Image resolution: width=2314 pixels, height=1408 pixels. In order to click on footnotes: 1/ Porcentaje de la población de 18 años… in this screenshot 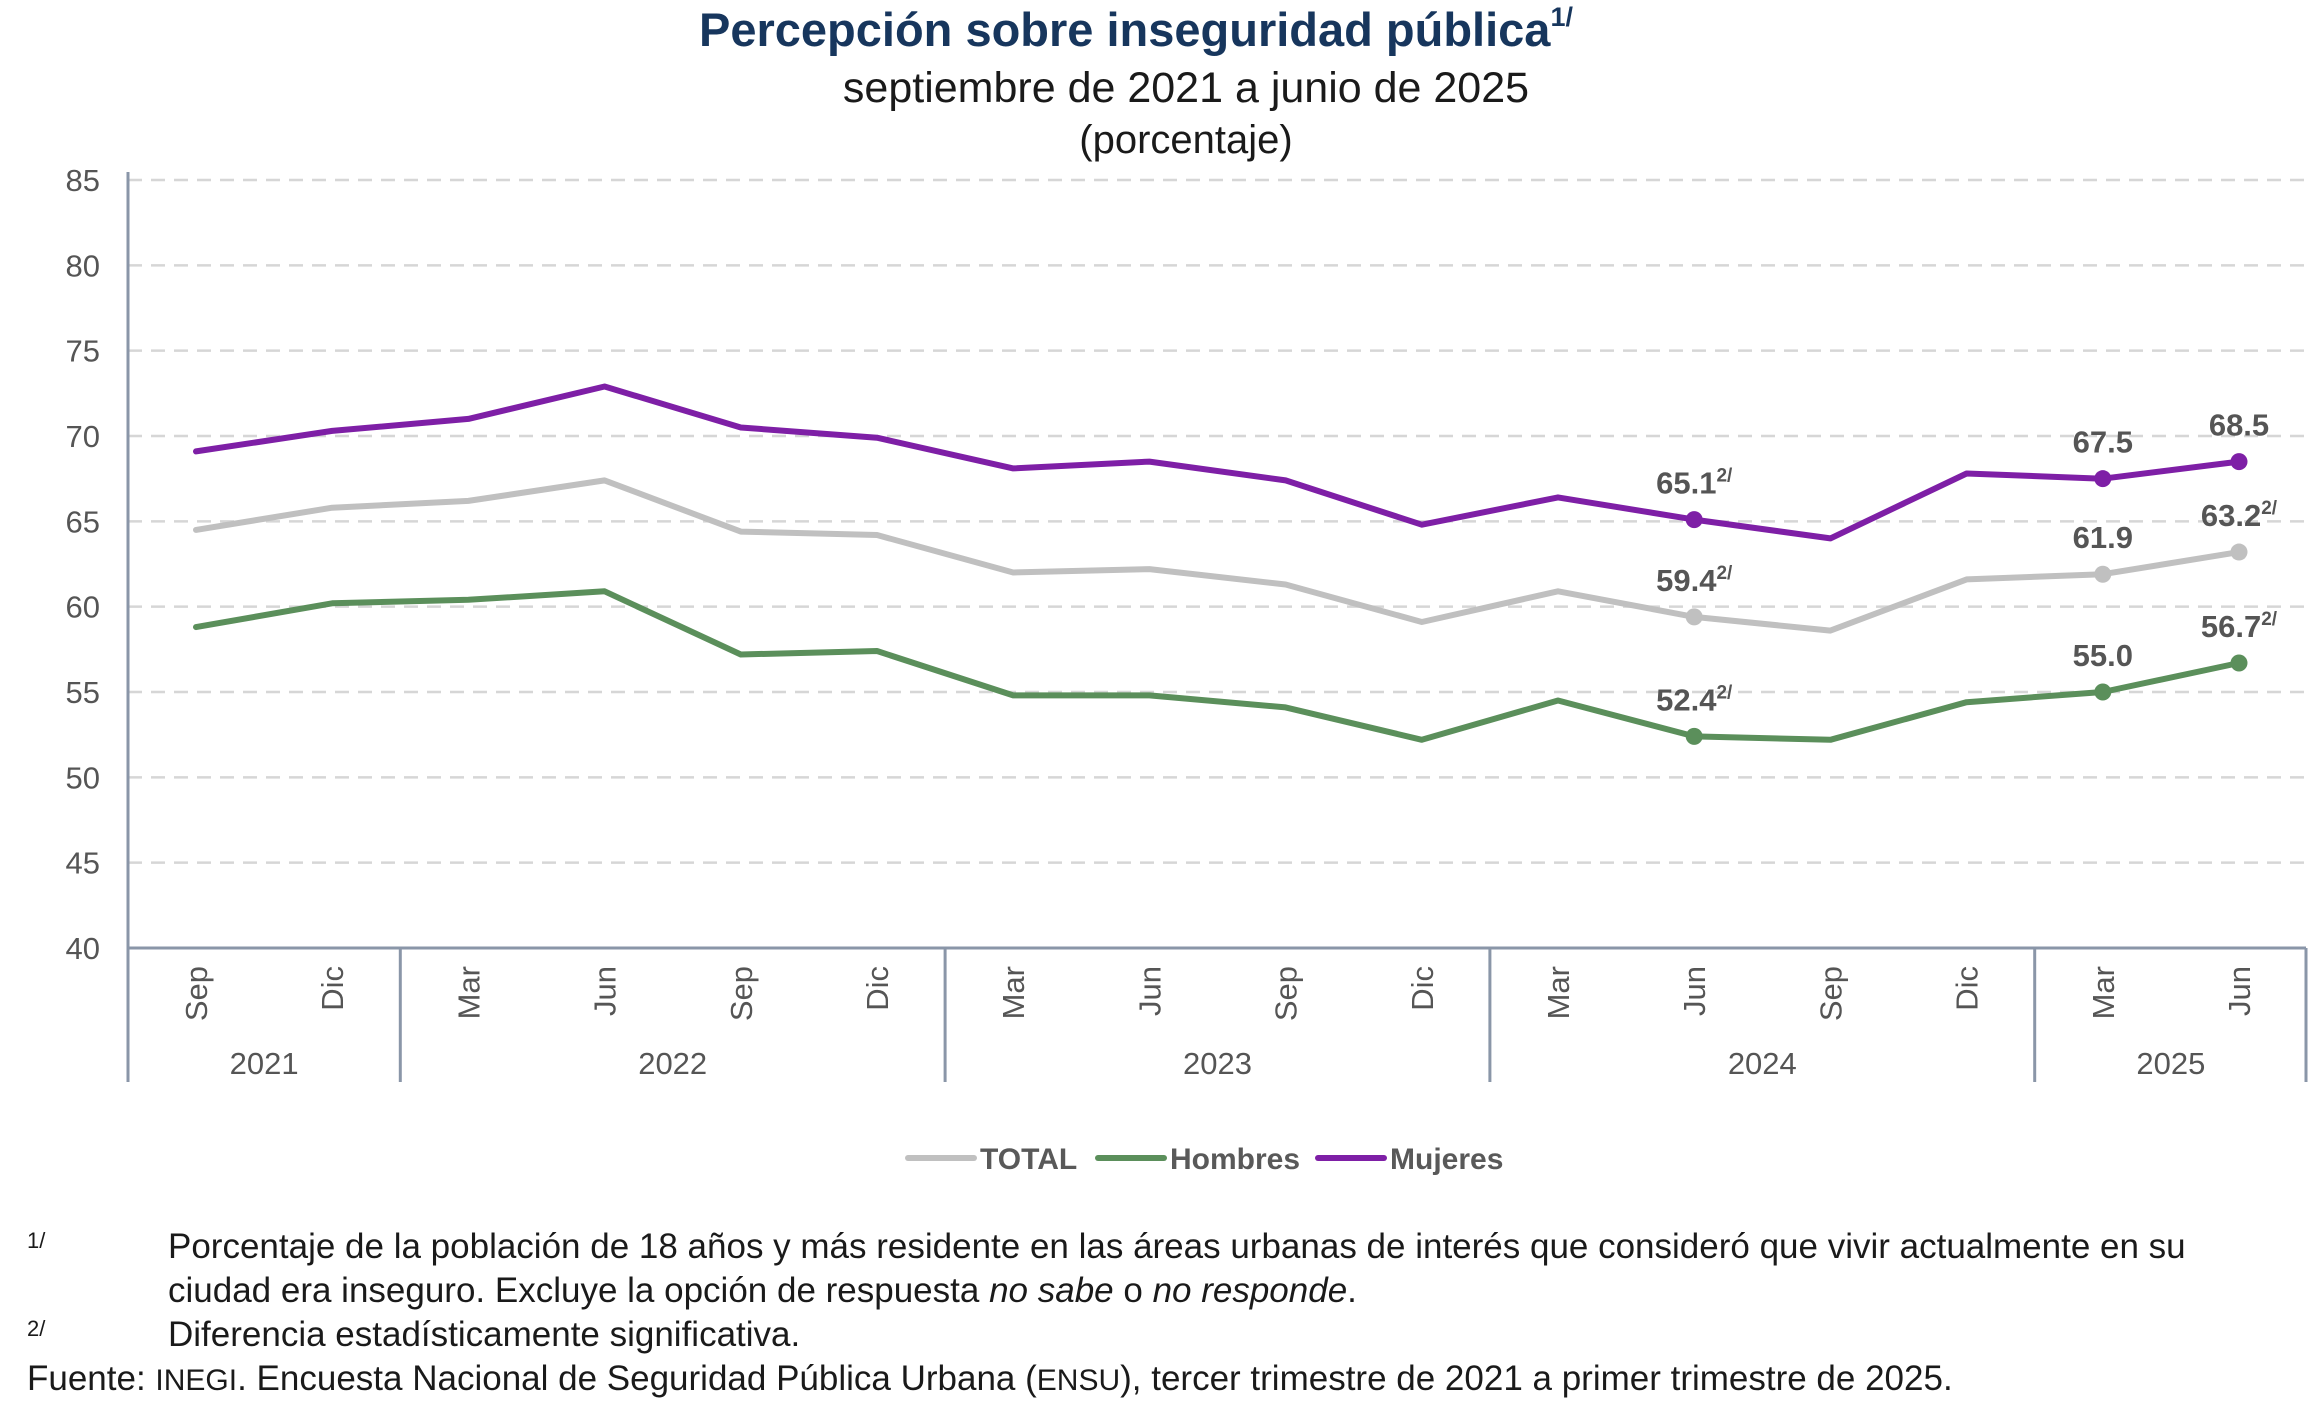, I will do `click(1157, 1314)`.